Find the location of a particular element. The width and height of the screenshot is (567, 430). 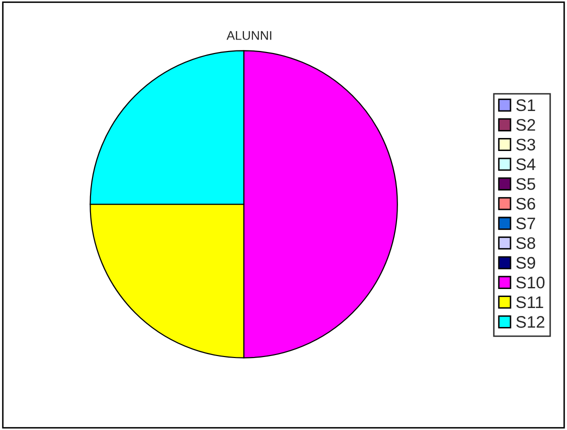

legend-label: S7 is located at coordinates (526, 224).